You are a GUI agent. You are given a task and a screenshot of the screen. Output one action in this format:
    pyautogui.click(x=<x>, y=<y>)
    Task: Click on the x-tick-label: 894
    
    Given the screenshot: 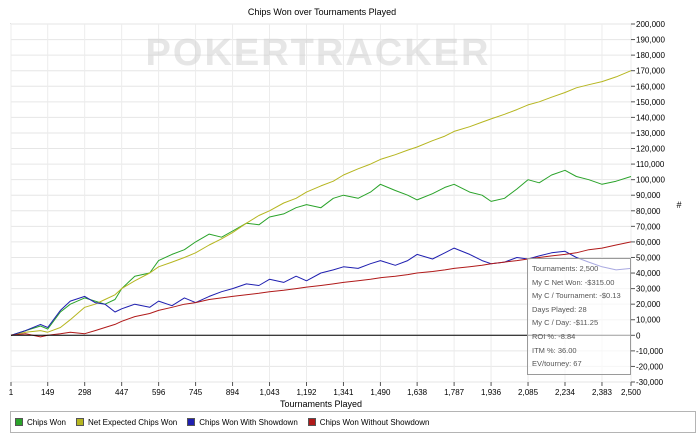 What is the action you would take?
    pyautogui.click(x=233, y=392)
    